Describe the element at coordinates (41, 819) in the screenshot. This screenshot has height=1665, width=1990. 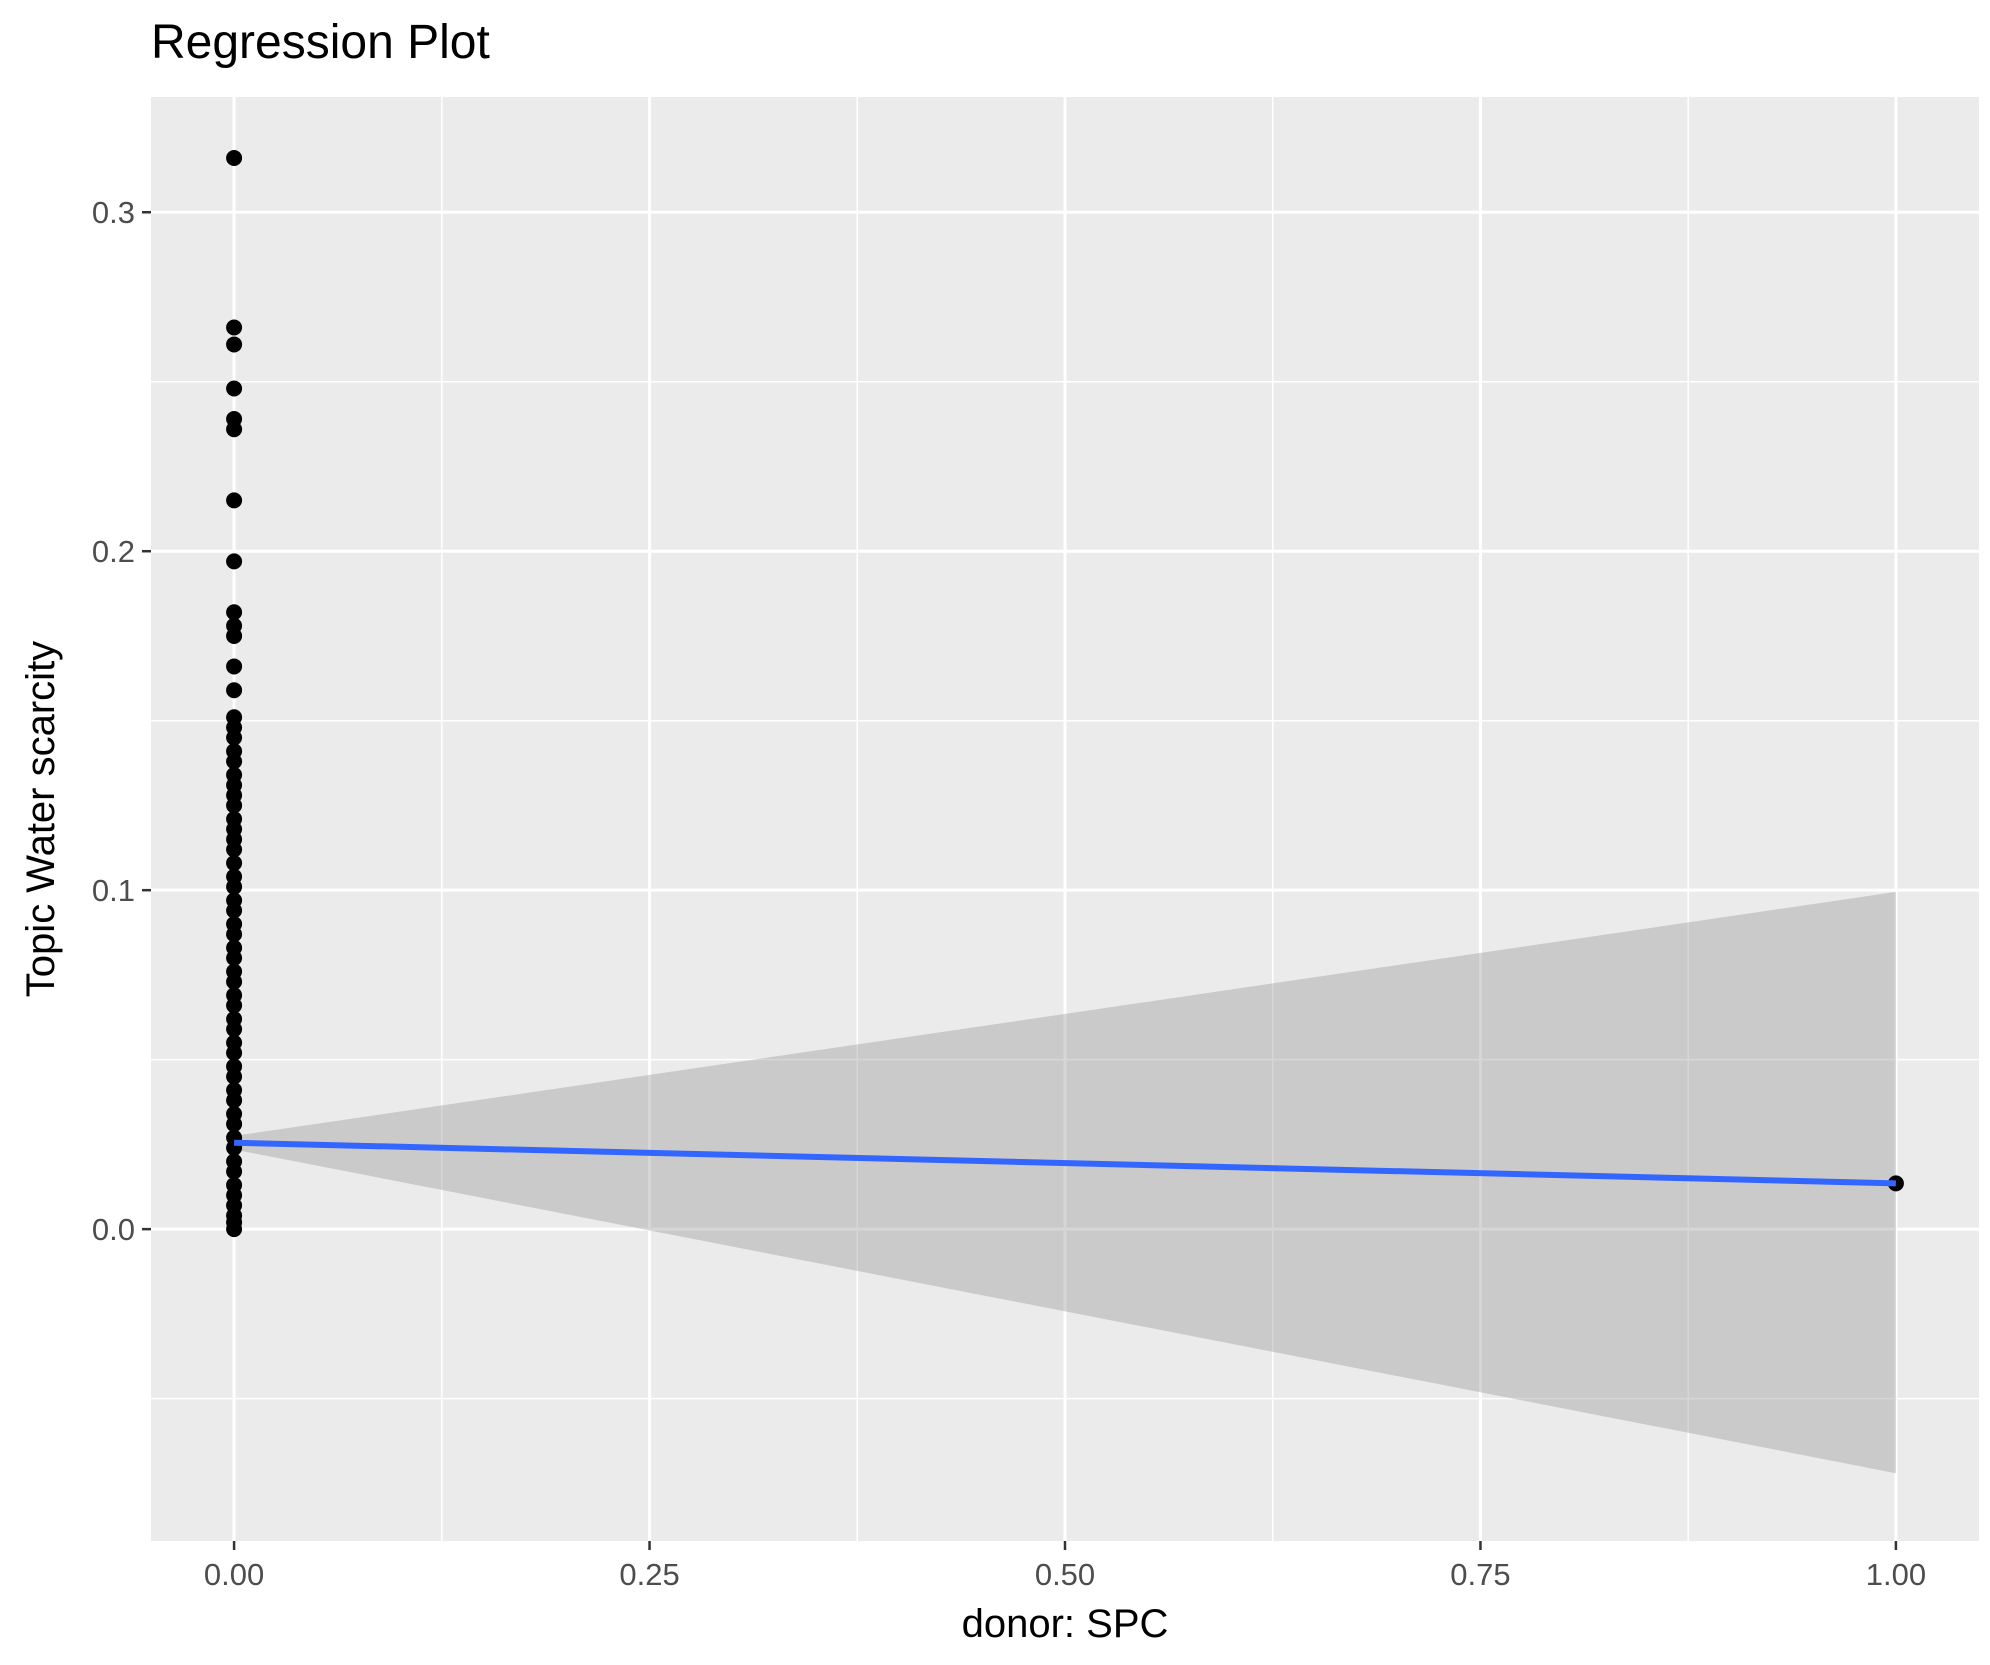
I see `y-axis-label: Topic Water scarcity` at that location.